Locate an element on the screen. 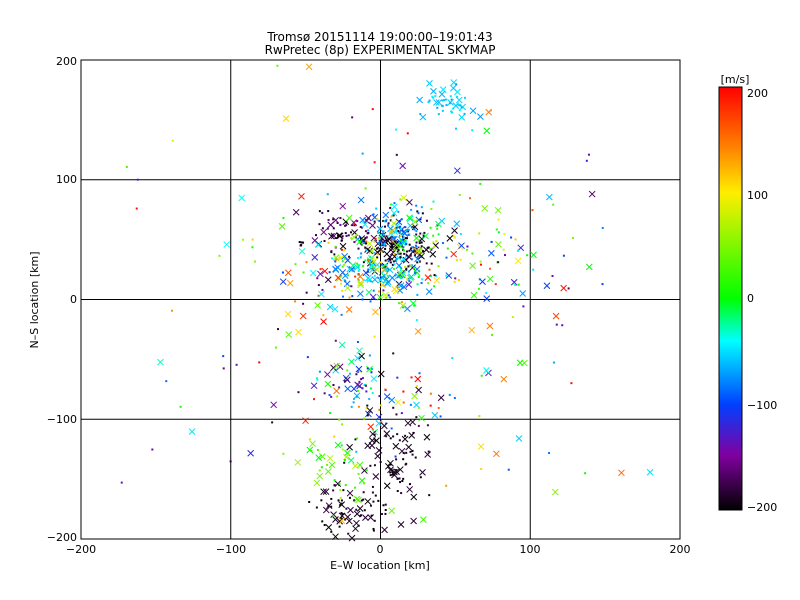  y-tick-label: 100 is located at coordinates (66, 179).